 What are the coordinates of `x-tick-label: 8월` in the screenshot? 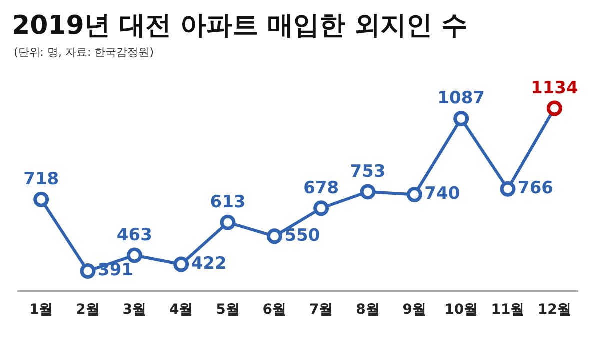 It's located at (368, 310).